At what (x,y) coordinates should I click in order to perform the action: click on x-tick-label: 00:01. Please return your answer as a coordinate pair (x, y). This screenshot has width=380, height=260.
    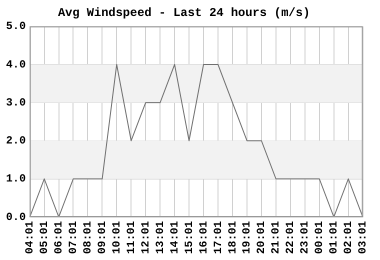
    Looking at the image, I should click on (320, 237).